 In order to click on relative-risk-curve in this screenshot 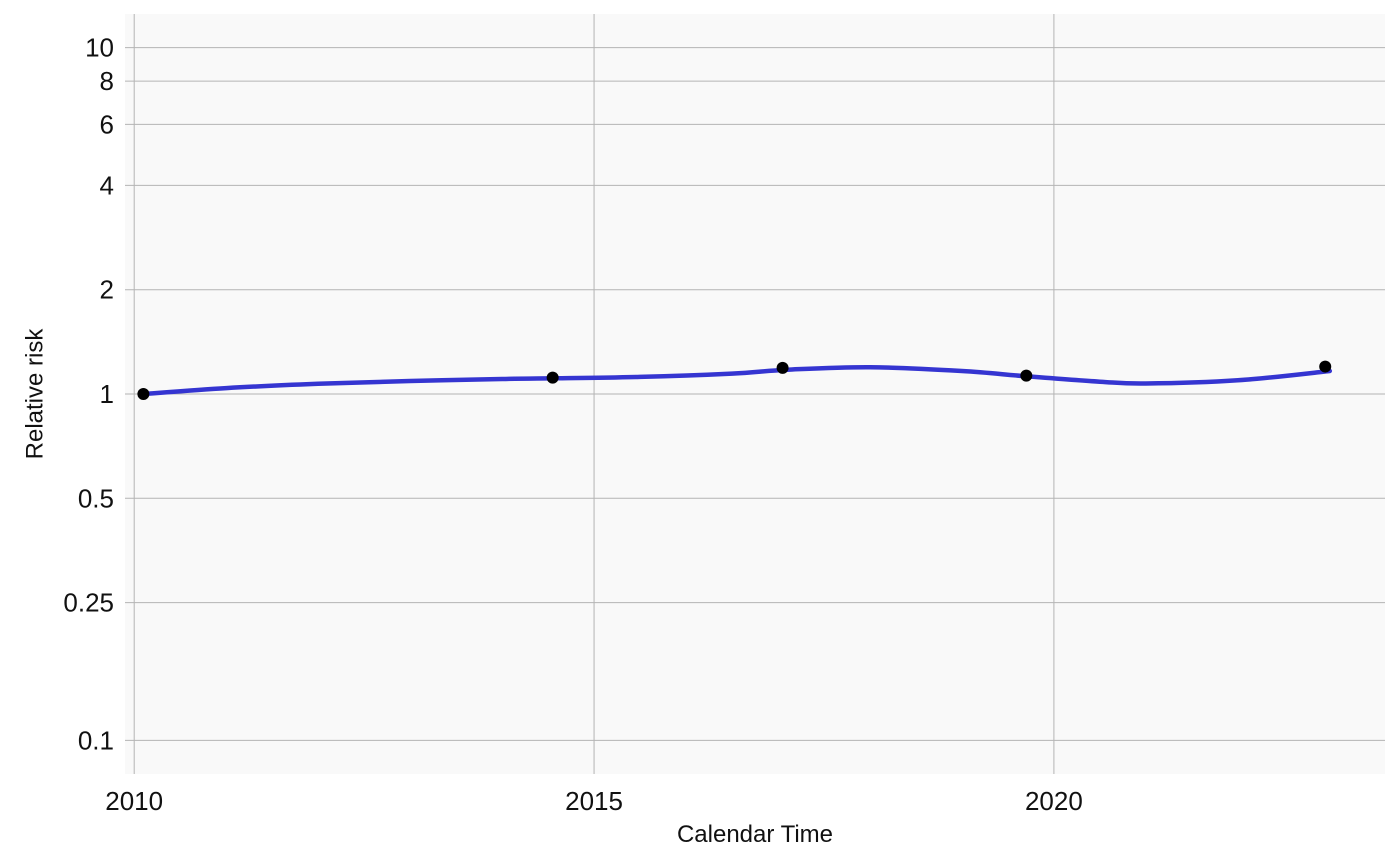, I will do `click(737, 380)`.